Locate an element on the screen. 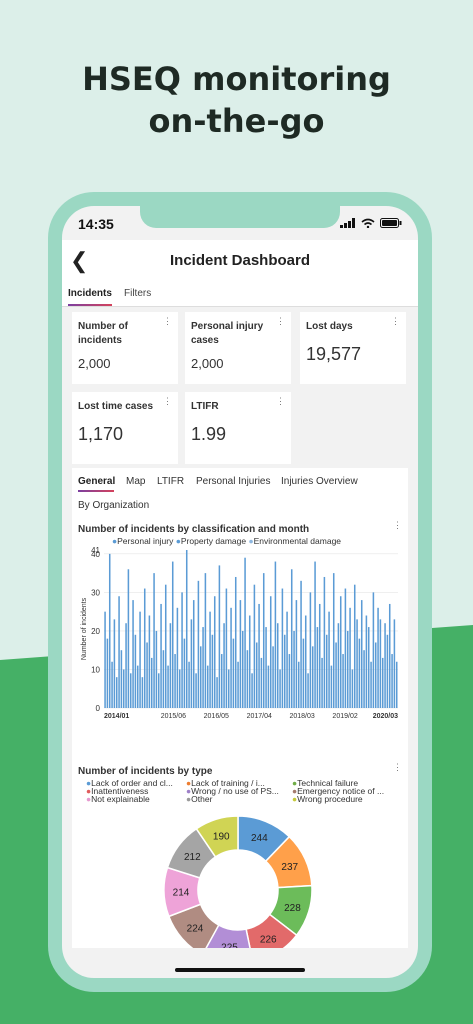 The height and width of the screenshot is (1024, 473). nav-bar: ❮ Incident Dashboard is located at coordinates (240, 262).